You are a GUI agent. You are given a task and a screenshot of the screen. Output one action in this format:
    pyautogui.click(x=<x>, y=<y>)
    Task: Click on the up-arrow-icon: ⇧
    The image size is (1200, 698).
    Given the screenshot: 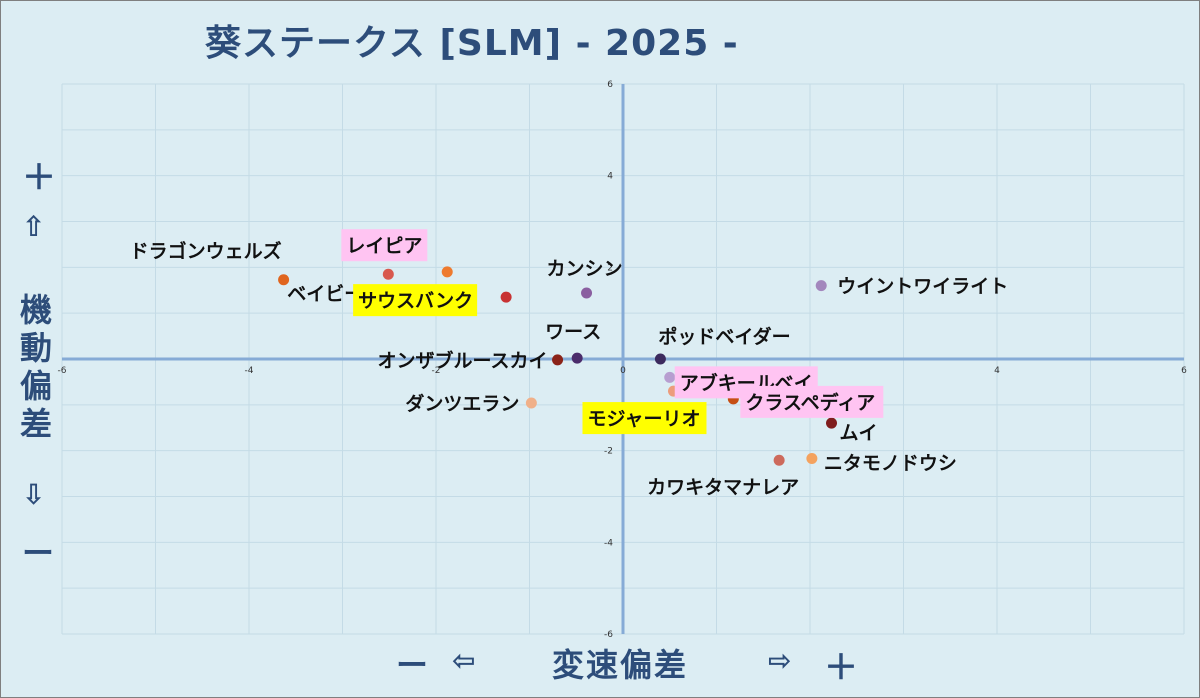 What is the action you would take?
    pyautogui.click(x=34, y=226)
    